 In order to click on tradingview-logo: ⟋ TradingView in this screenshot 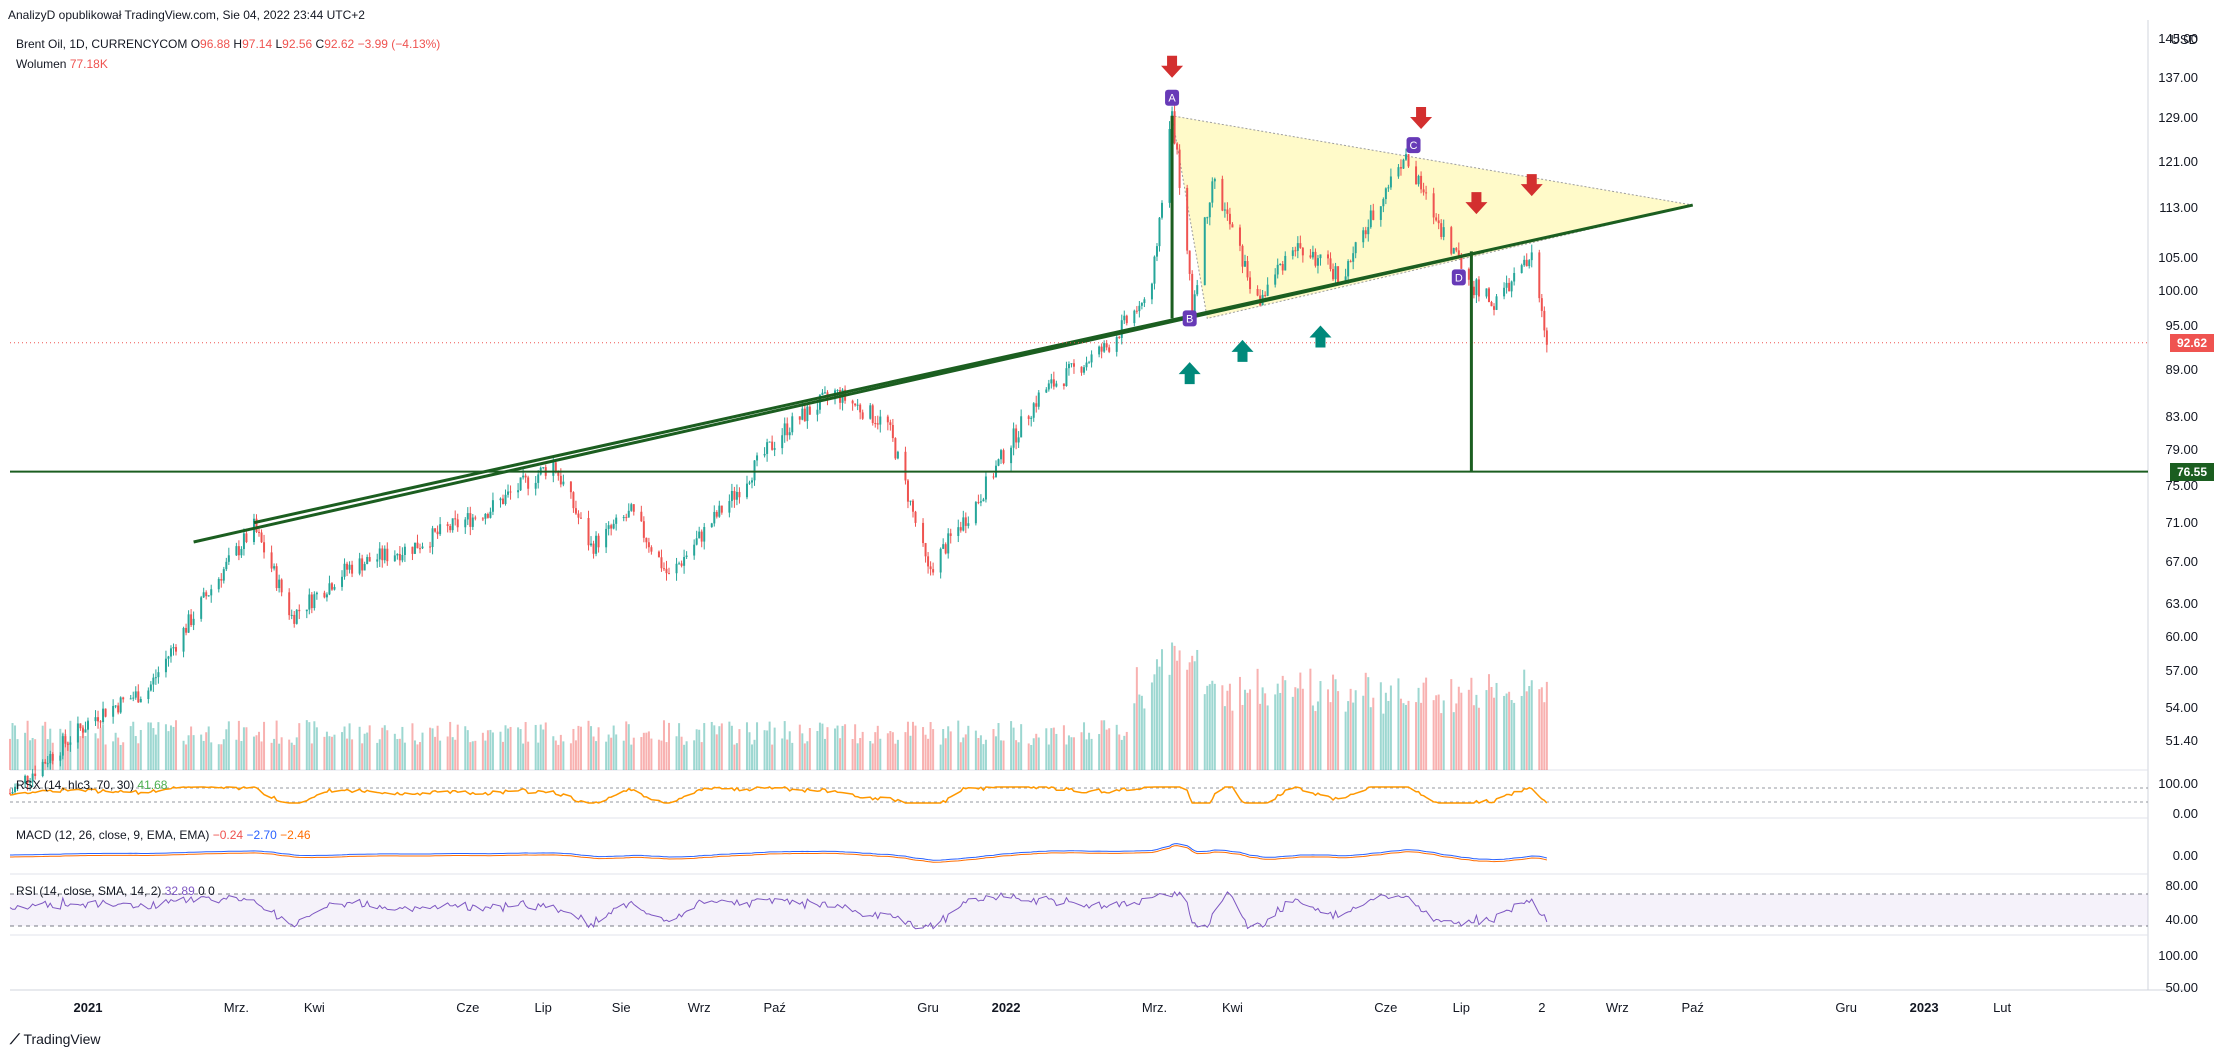, I will do `click(55, 1039)`.